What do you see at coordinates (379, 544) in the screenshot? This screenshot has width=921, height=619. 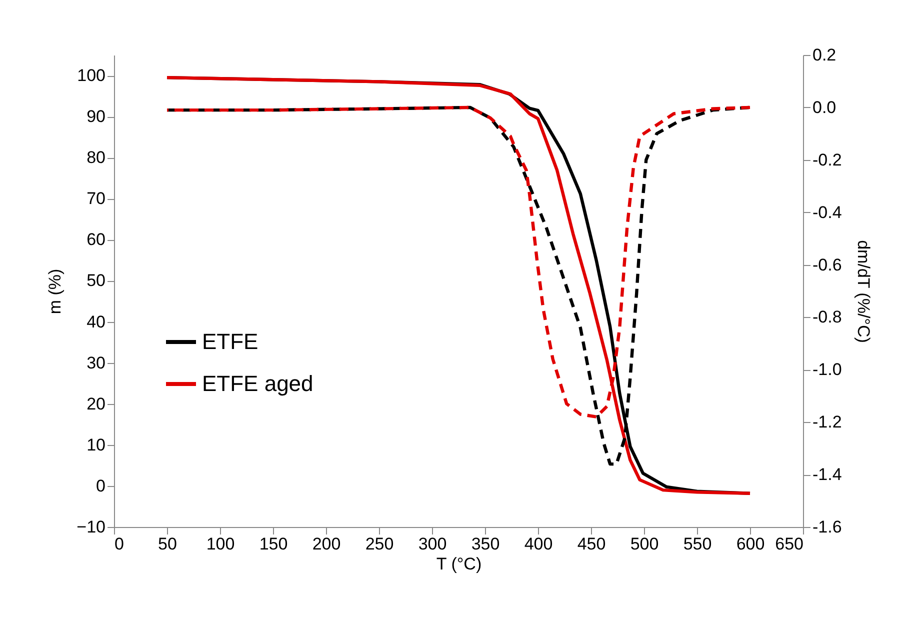 I see `x-tick-label: 250` at bounding box center [379, 544].